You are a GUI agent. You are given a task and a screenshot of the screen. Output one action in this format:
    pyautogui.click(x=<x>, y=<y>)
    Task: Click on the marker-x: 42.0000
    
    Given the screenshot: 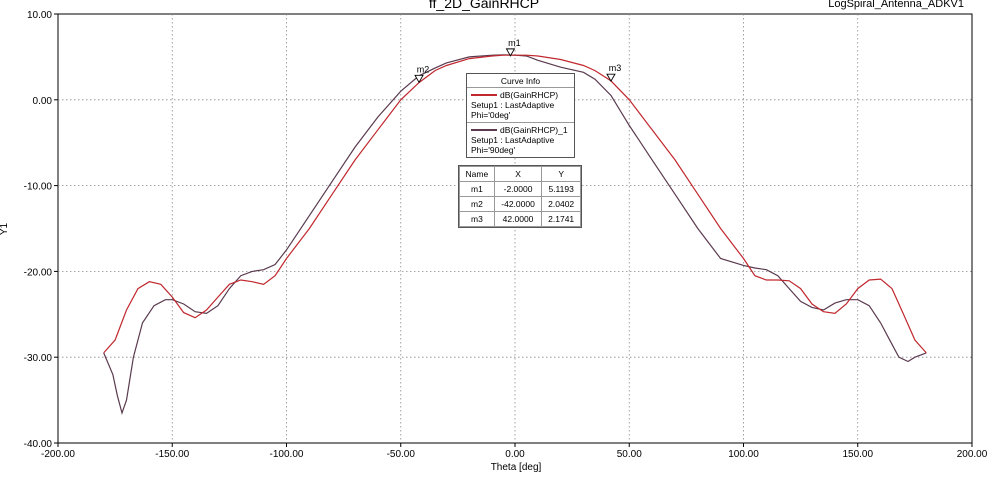 What is the action you would take?
    pyautogui.click(x=518, y=219)
    